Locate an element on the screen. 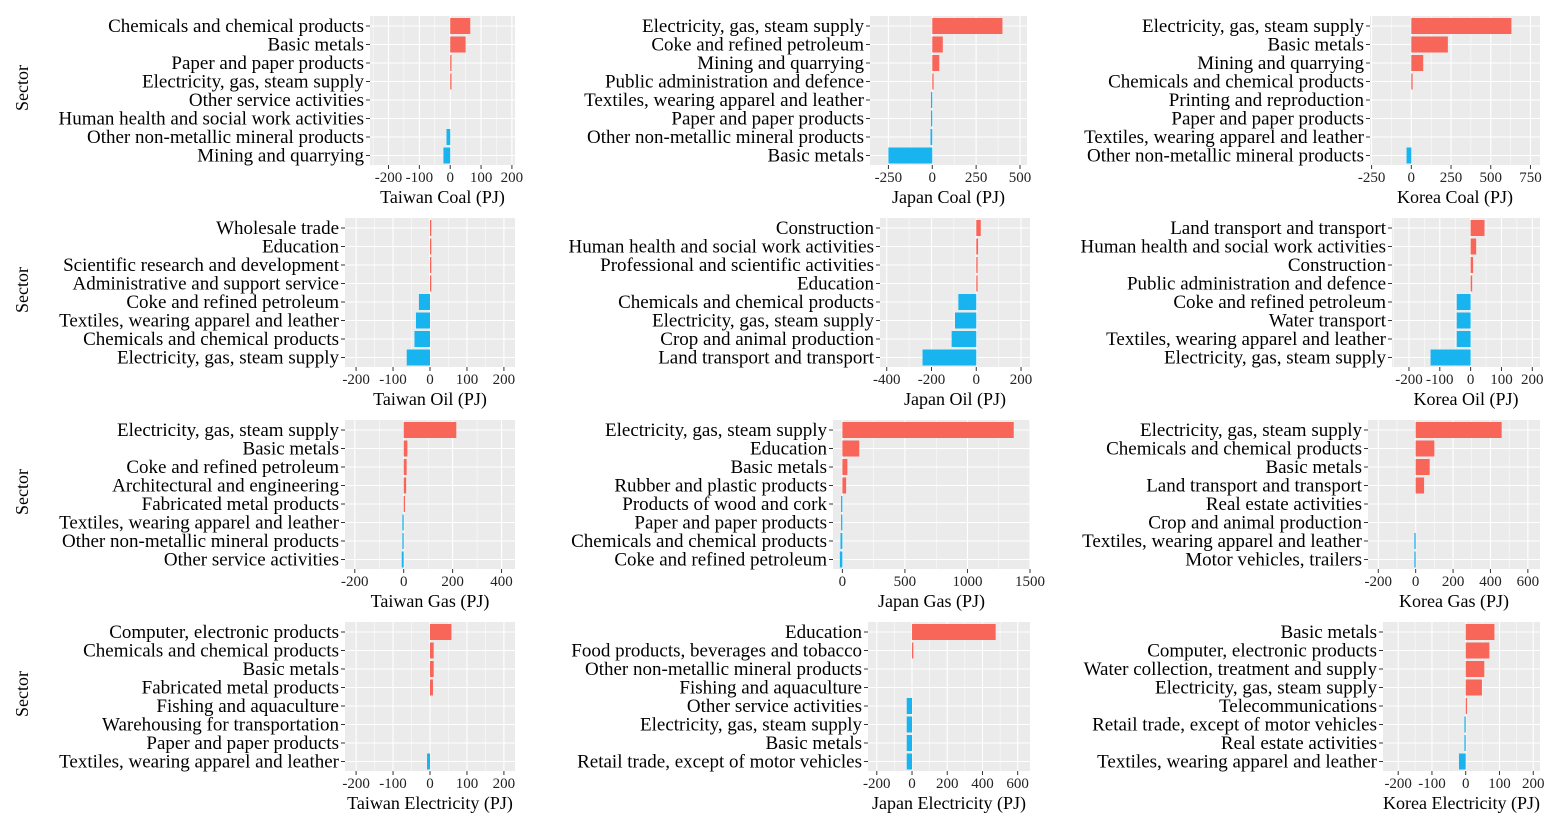  x-axis-title: Japan Oil (PJ) is located at coordinates (955, 399).